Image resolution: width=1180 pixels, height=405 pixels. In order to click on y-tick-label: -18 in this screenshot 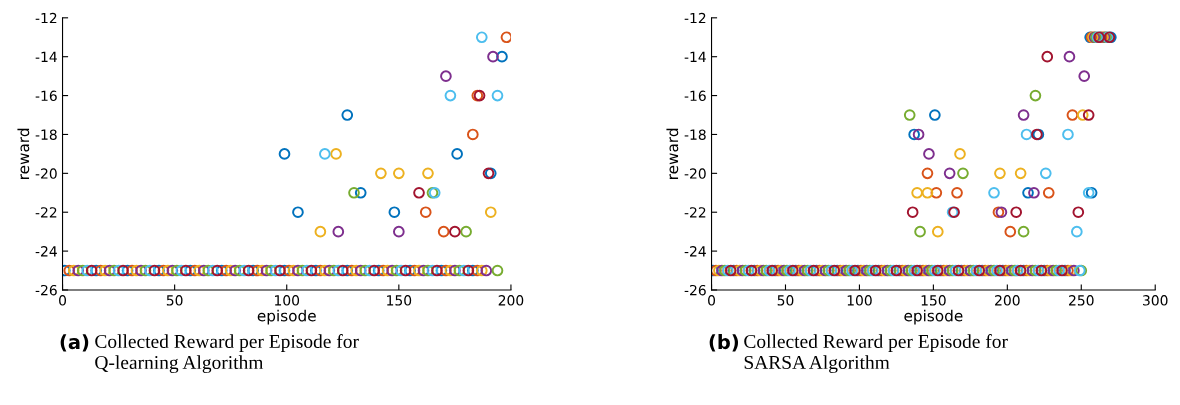, I will do `click(46, 134)`.